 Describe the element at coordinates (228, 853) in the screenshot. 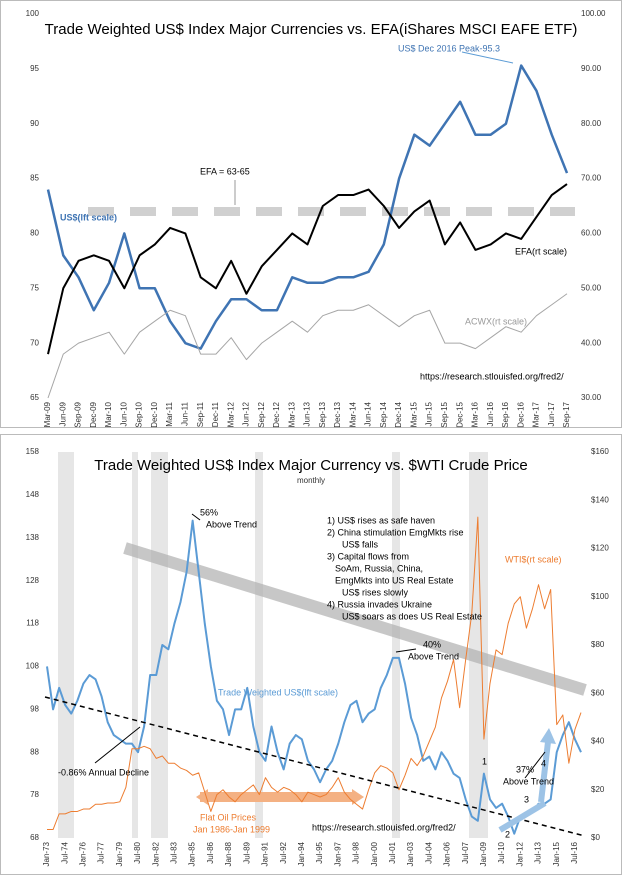

I see `x-tick-label: Jan-88` at that location.